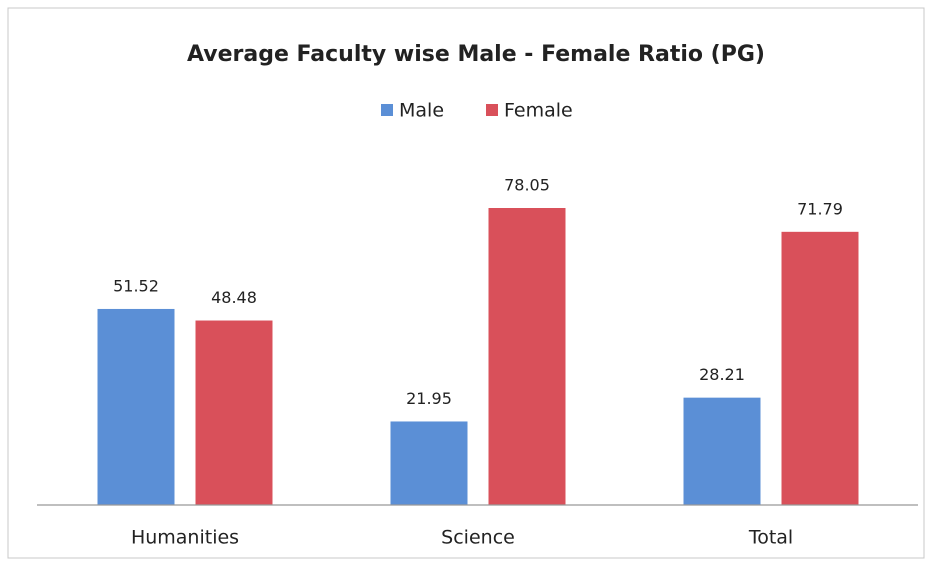  I want to click on x-tick-label: Total, so click(770, 538).